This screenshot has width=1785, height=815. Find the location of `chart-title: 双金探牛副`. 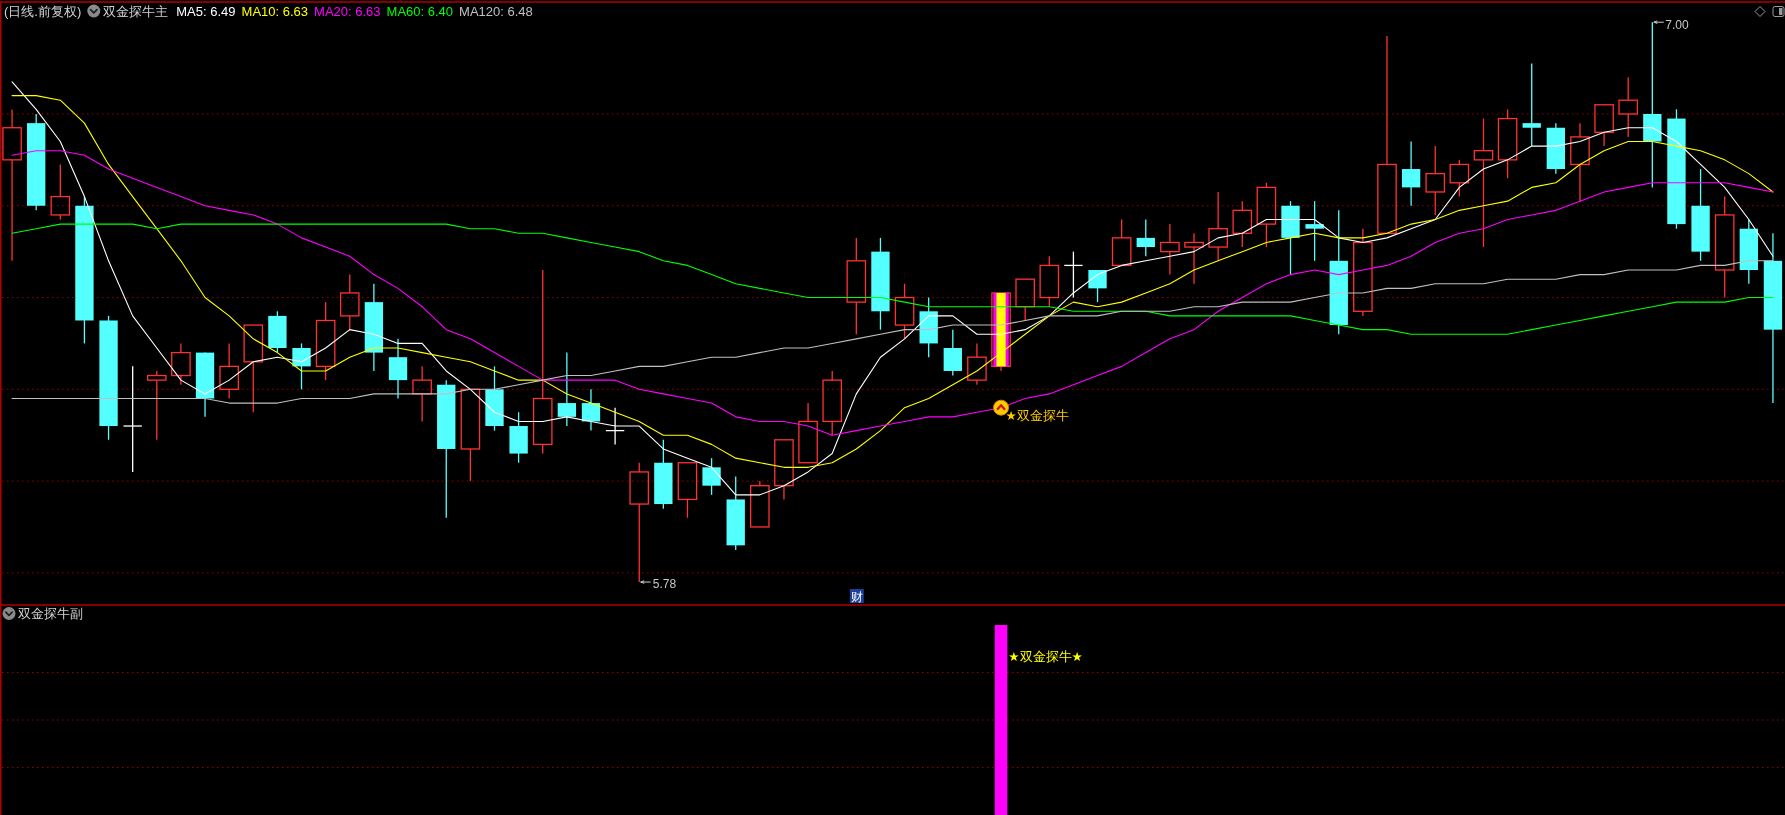

chart-title: 双金探牛副 is located at coordinates (50, 613).